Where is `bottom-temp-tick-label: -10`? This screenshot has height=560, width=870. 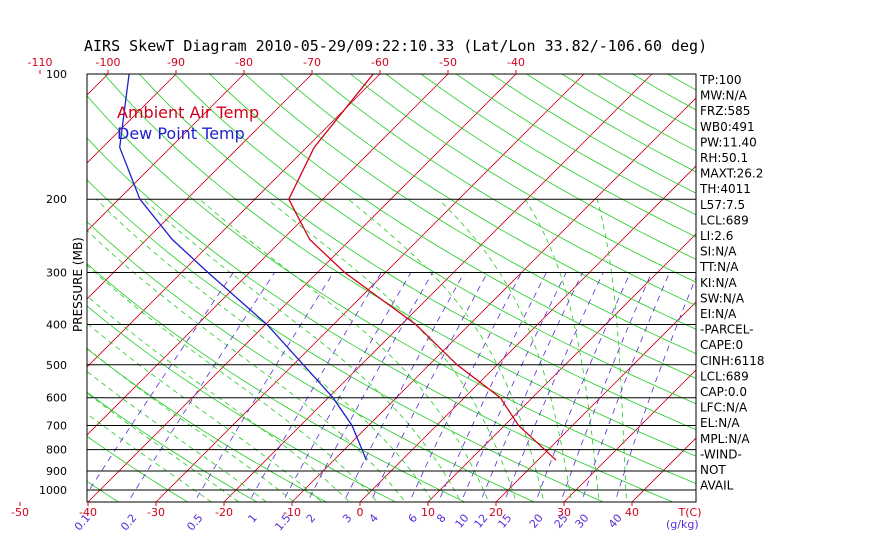
bottom-temp-tick-label: -10 is located at coordinates (292, 512).